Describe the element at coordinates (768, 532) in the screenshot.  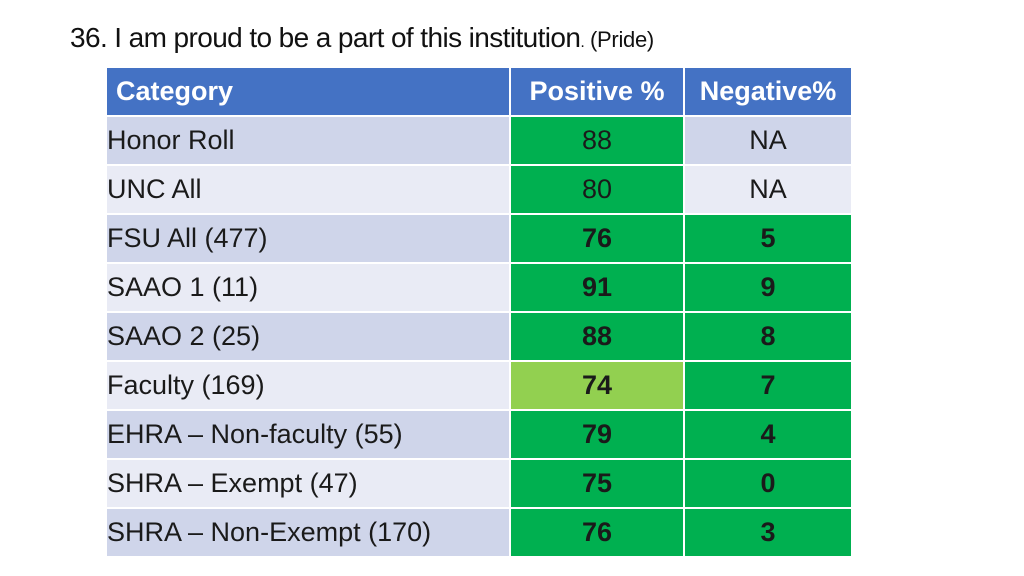
I see `negative-cell: 3` at that location.